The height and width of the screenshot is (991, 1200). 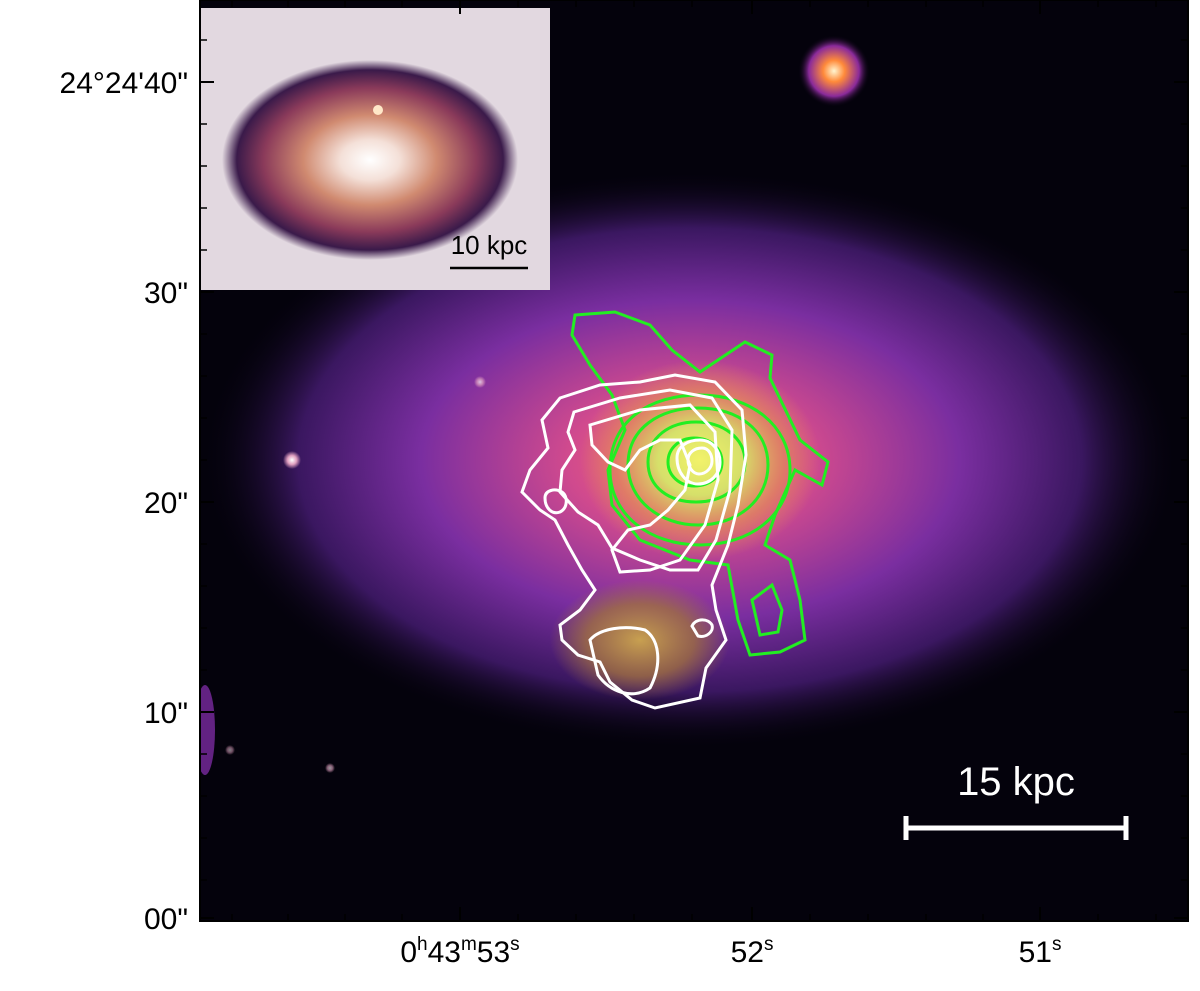 I want to click on edge-object, so click(x=207, y=730).